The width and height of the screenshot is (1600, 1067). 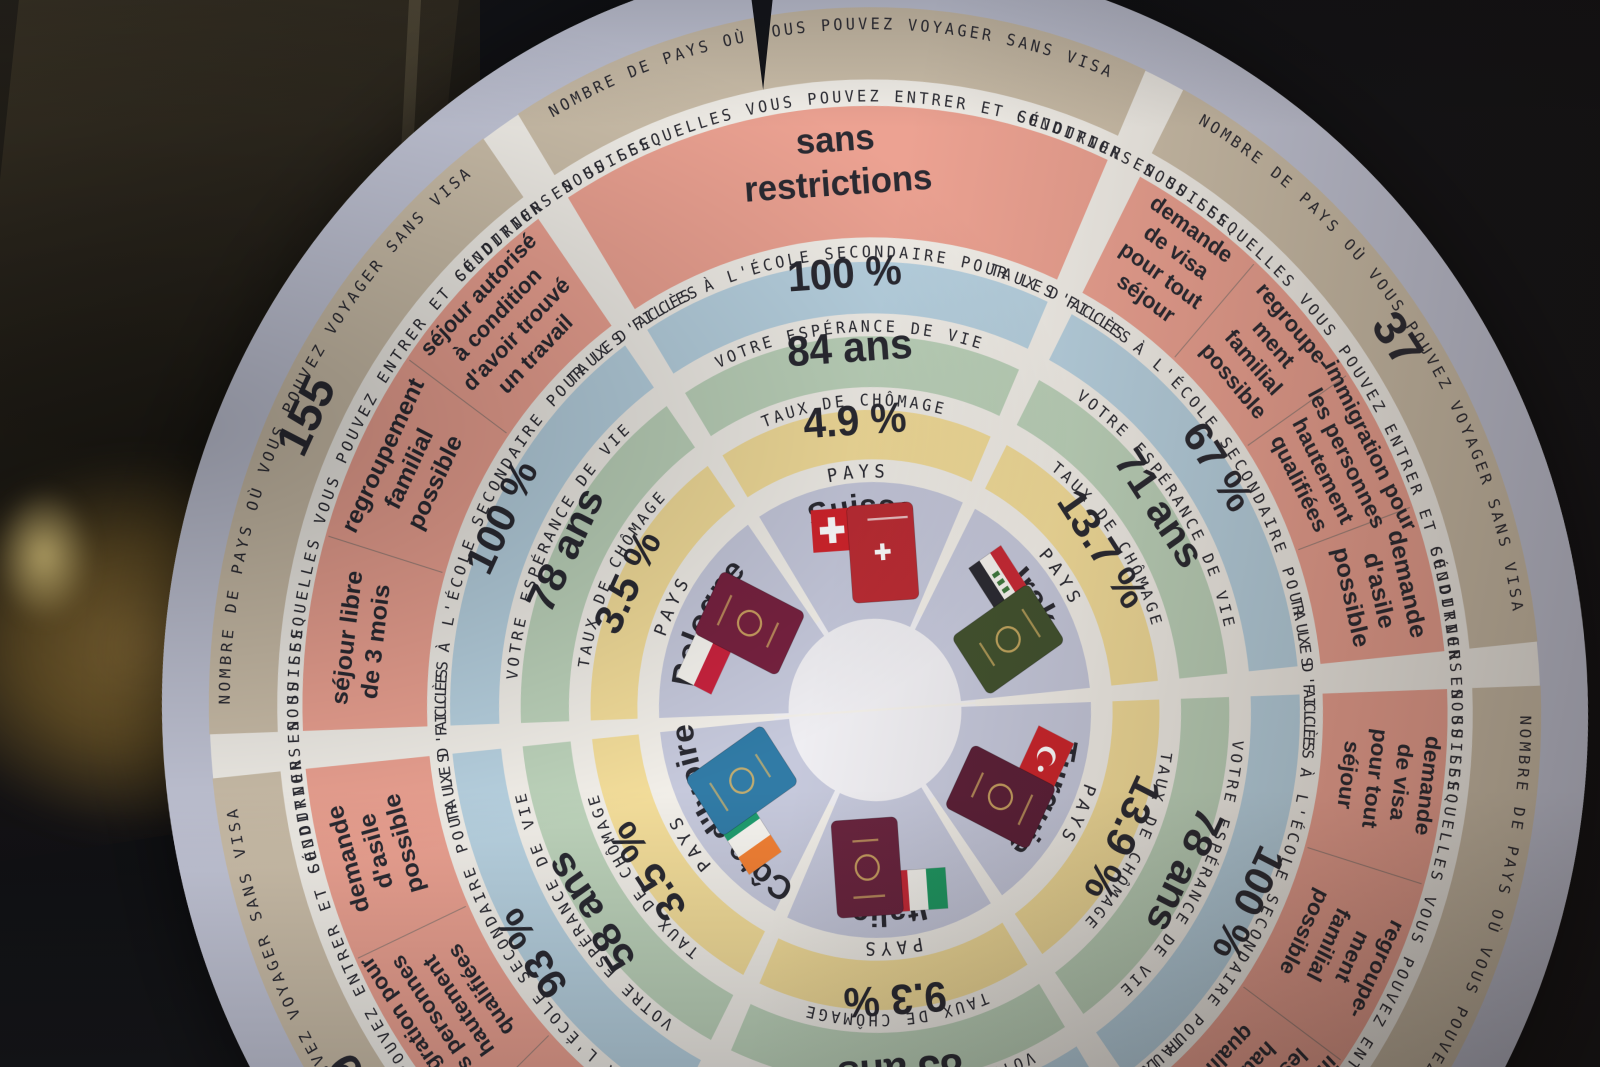 What do you see at coordinates (62, 555) in the screenshot?
I see `exhibit-light-glow` at bounding box center [62, 555].